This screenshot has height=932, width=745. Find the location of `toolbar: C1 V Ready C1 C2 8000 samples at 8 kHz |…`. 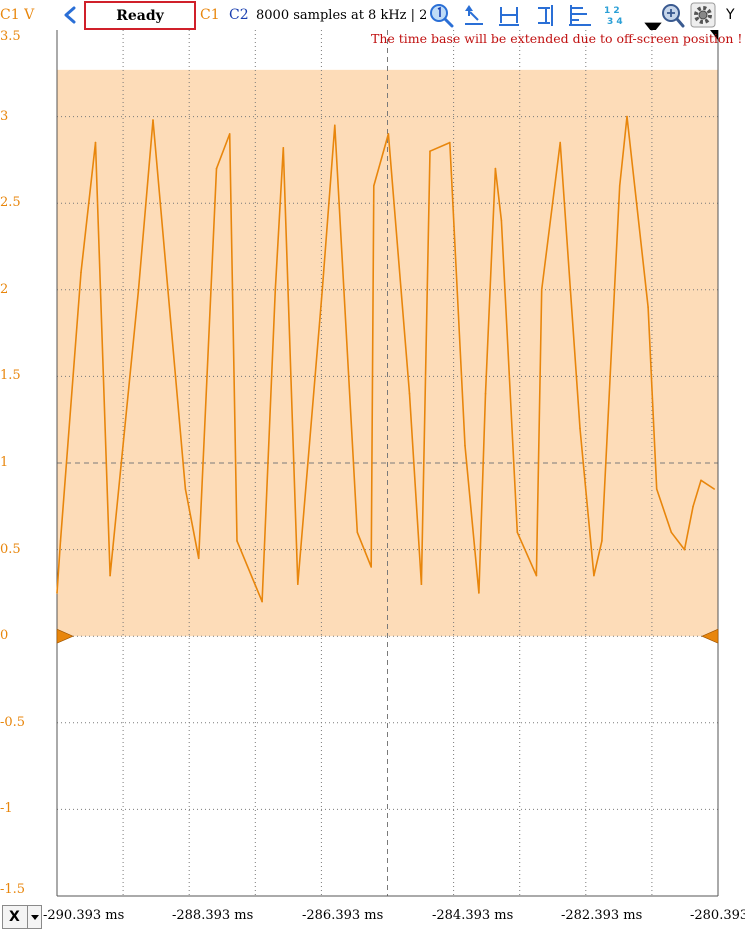

toolbar: C1 V Ready C1 C2 8000 samples at 8 kHz |… is located at coordinates (372, 17).